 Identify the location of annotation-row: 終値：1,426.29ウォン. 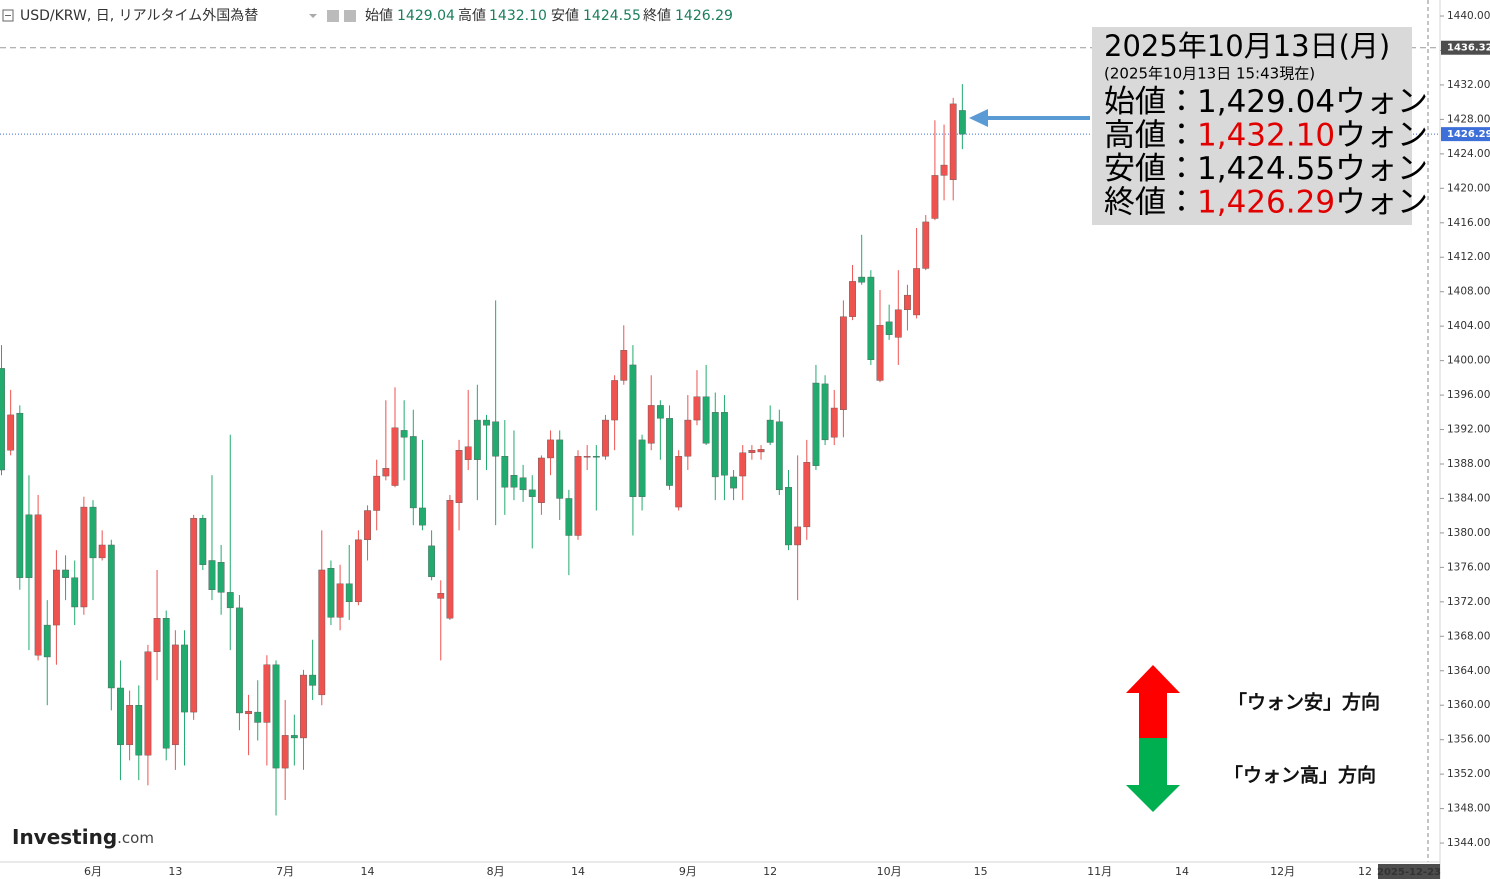
(1266, 202).